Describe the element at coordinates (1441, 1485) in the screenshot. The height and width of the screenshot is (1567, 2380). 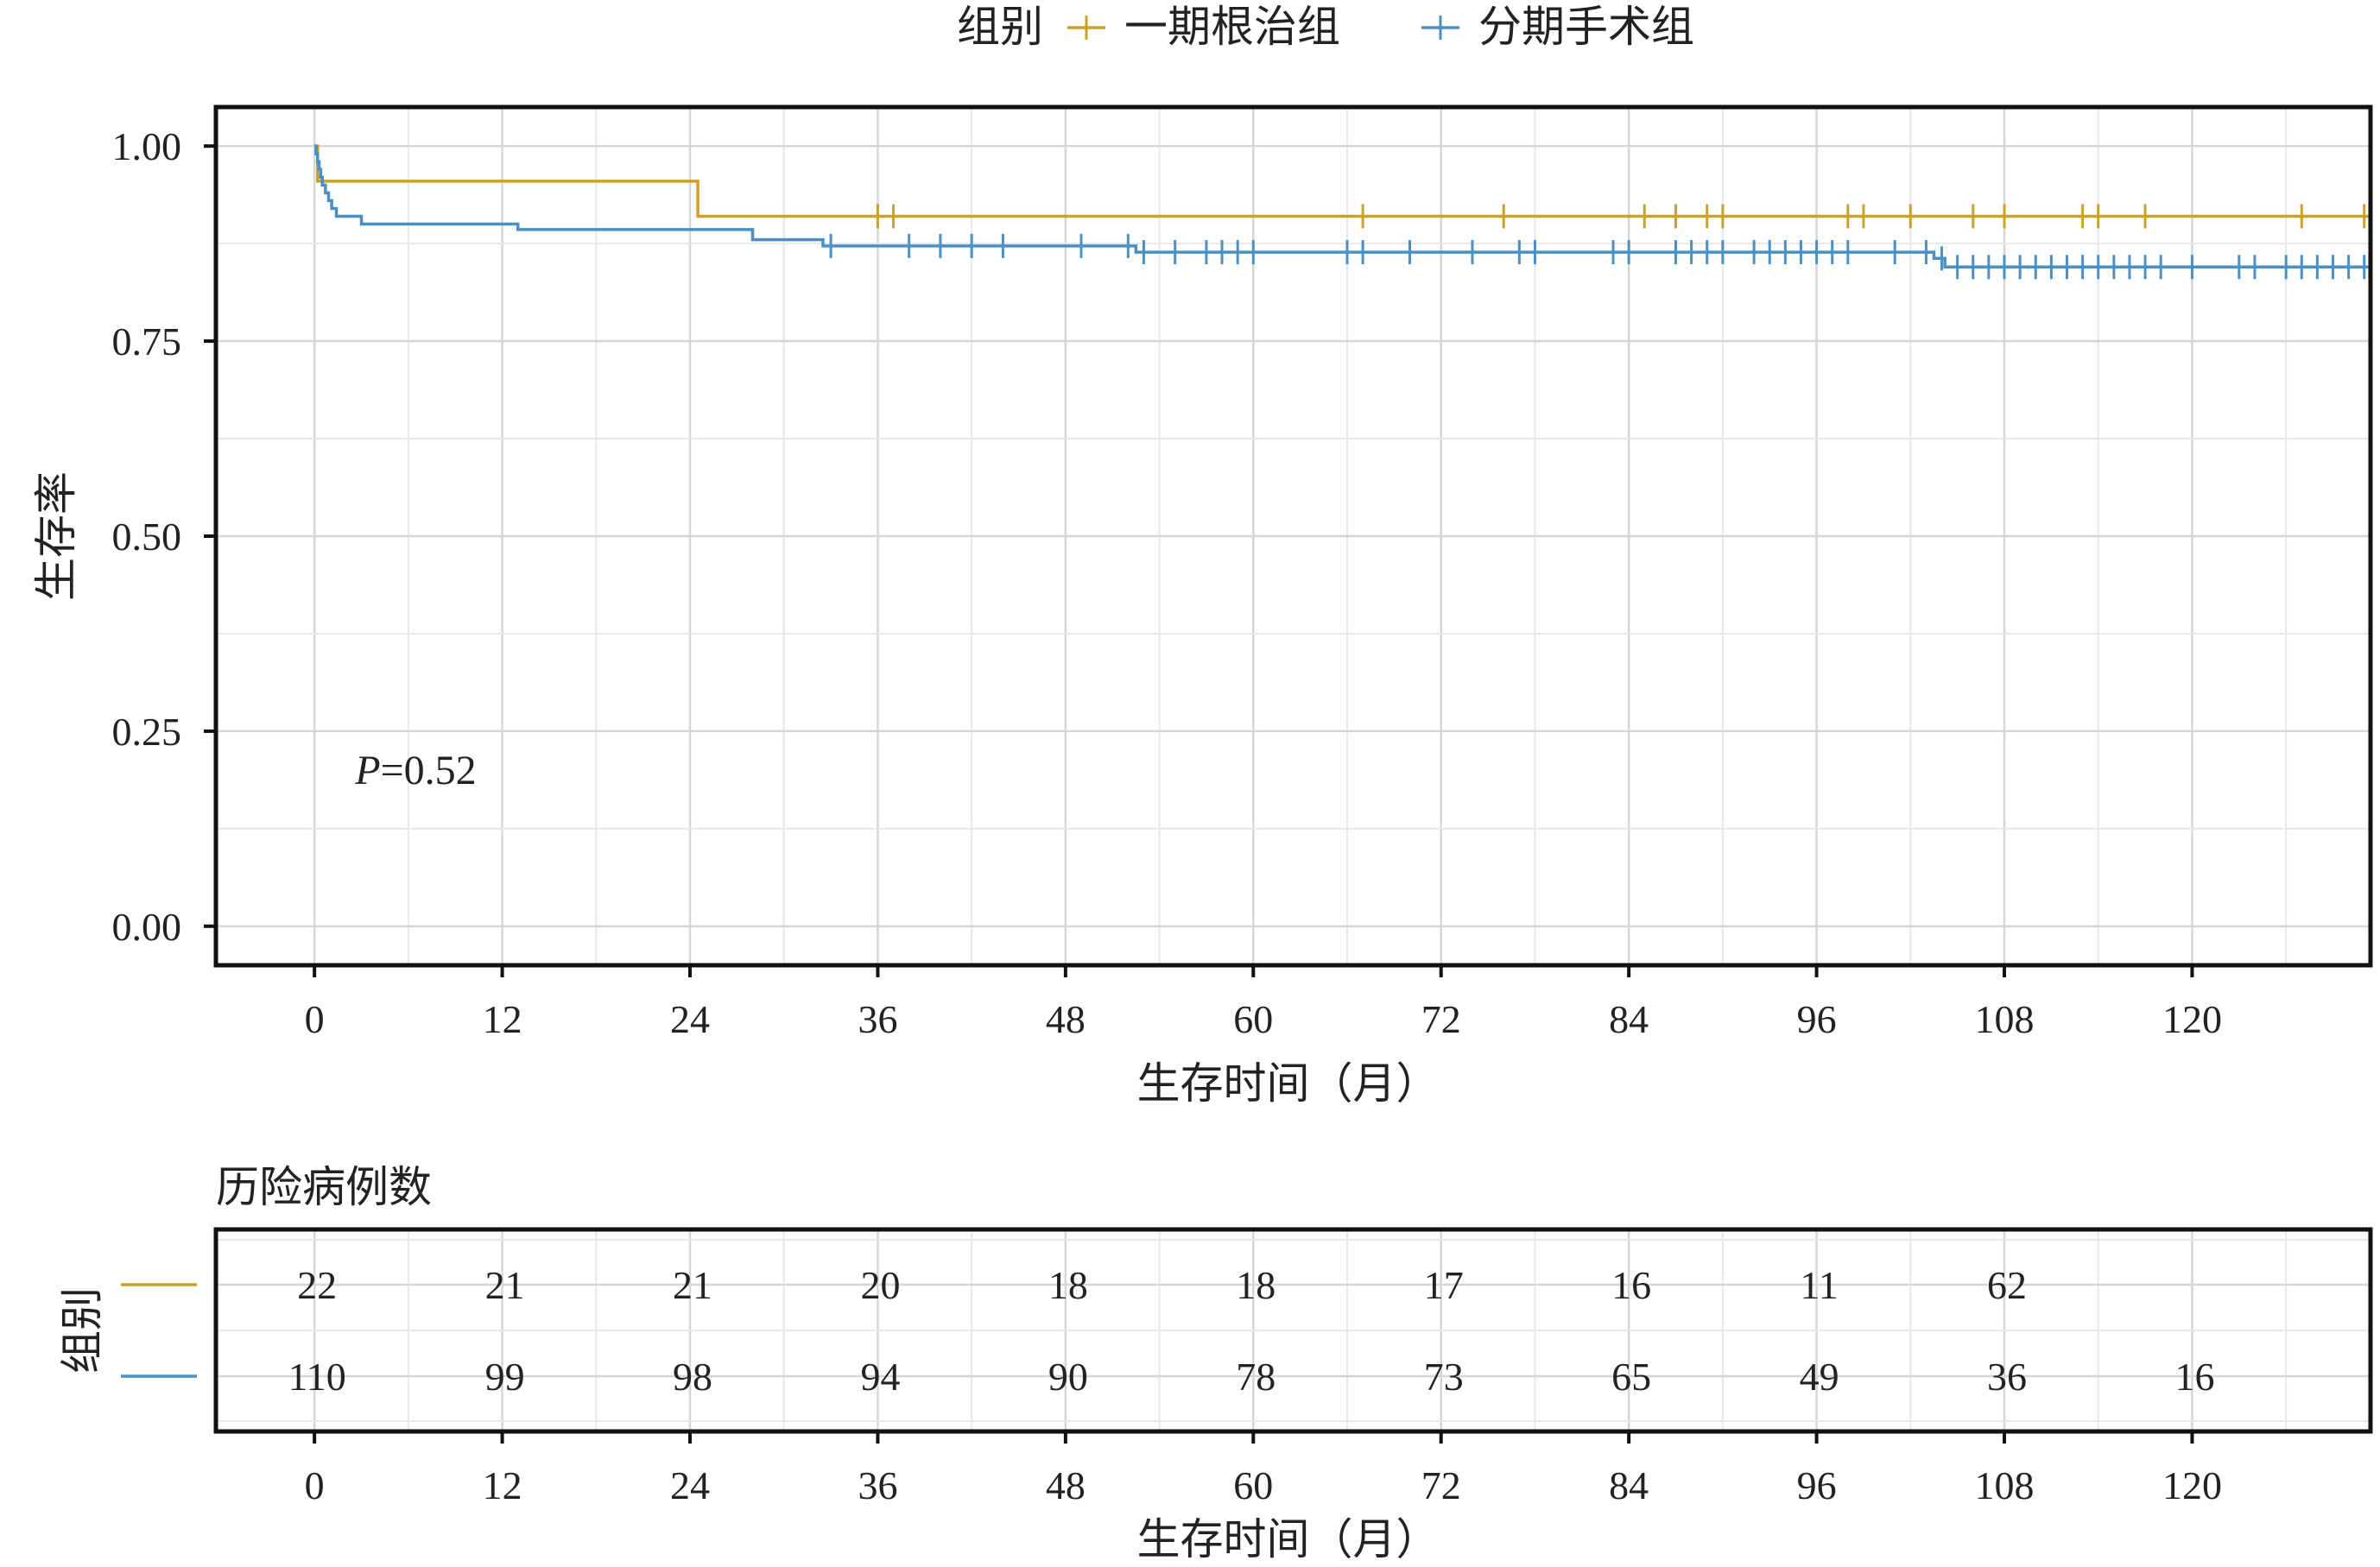
I see `risk-x-tick-label: 72` at that location.